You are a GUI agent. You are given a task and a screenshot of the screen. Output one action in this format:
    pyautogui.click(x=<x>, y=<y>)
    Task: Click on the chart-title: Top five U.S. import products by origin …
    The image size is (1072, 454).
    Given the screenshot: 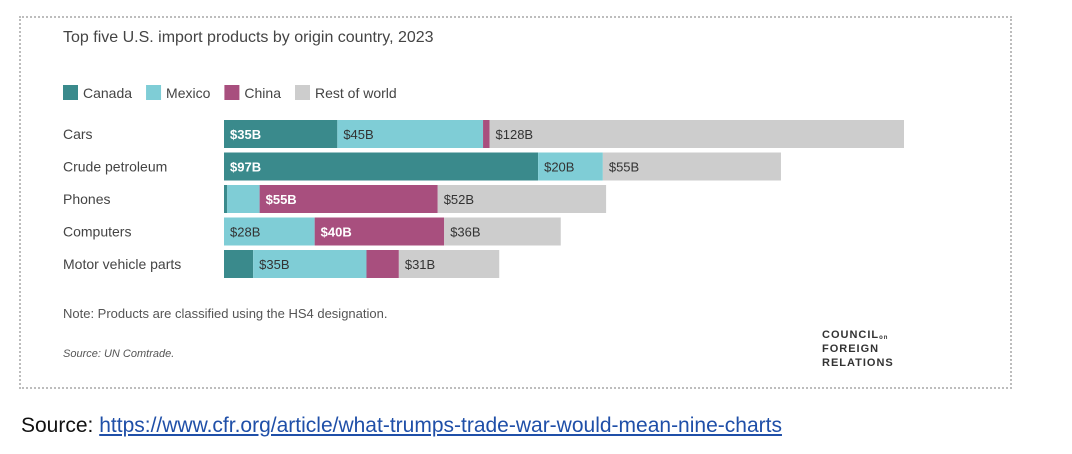 What is the action you would take?
    pyautogui.click(x=248, y=37)
    